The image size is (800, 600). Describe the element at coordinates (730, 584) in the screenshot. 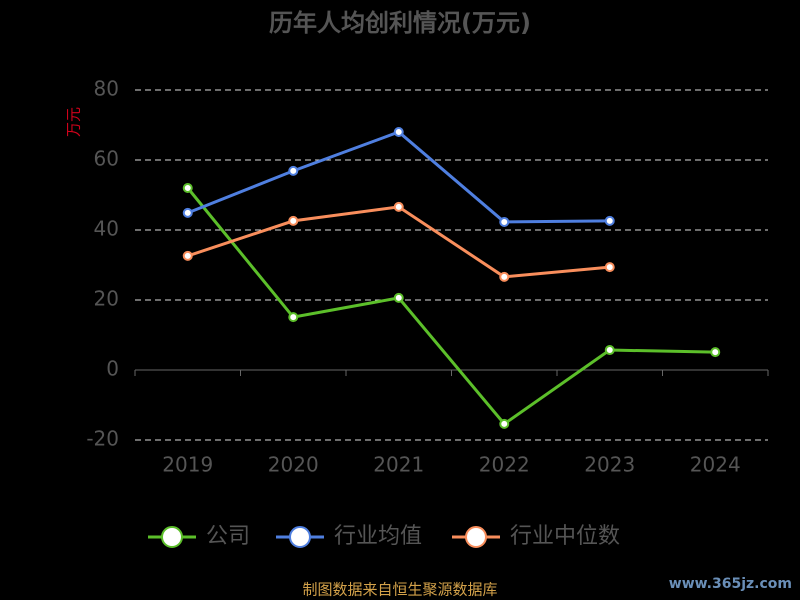

I see `watermark: www.365jz.com` at that location.